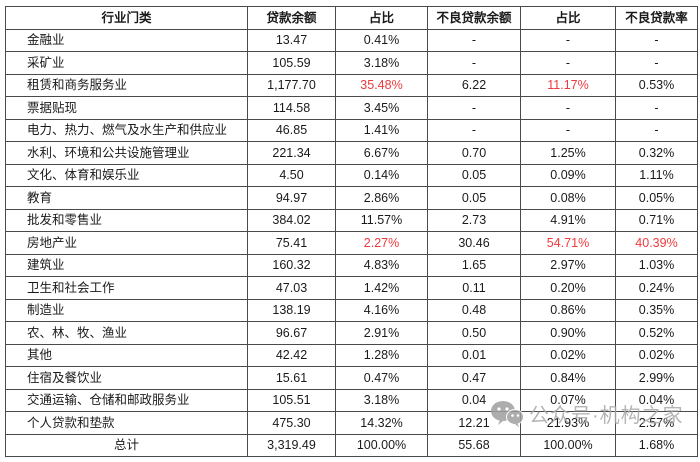 Image resolution: width=700 pixels, height=462 pixels. Describe the element at coordinates (568, 333) in the screenshot. I see `value-cell: 0.90%` at that location.